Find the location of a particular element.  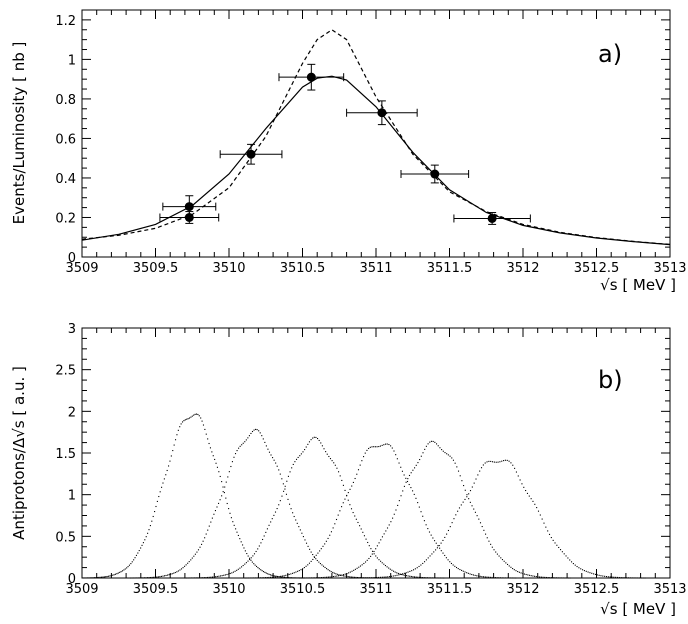

x-axis-title-a: √s [ MeV ] is located at coordinates (638, 285).